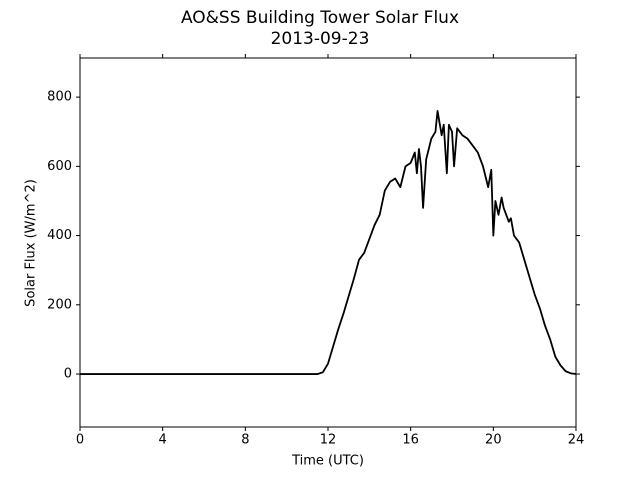 This screenshot has width=640, height=484. Describe the element at coordinates (320, 18) in the screenshot. I see `chart-title: AO&SS Building Tower Solar Flux` at that location.